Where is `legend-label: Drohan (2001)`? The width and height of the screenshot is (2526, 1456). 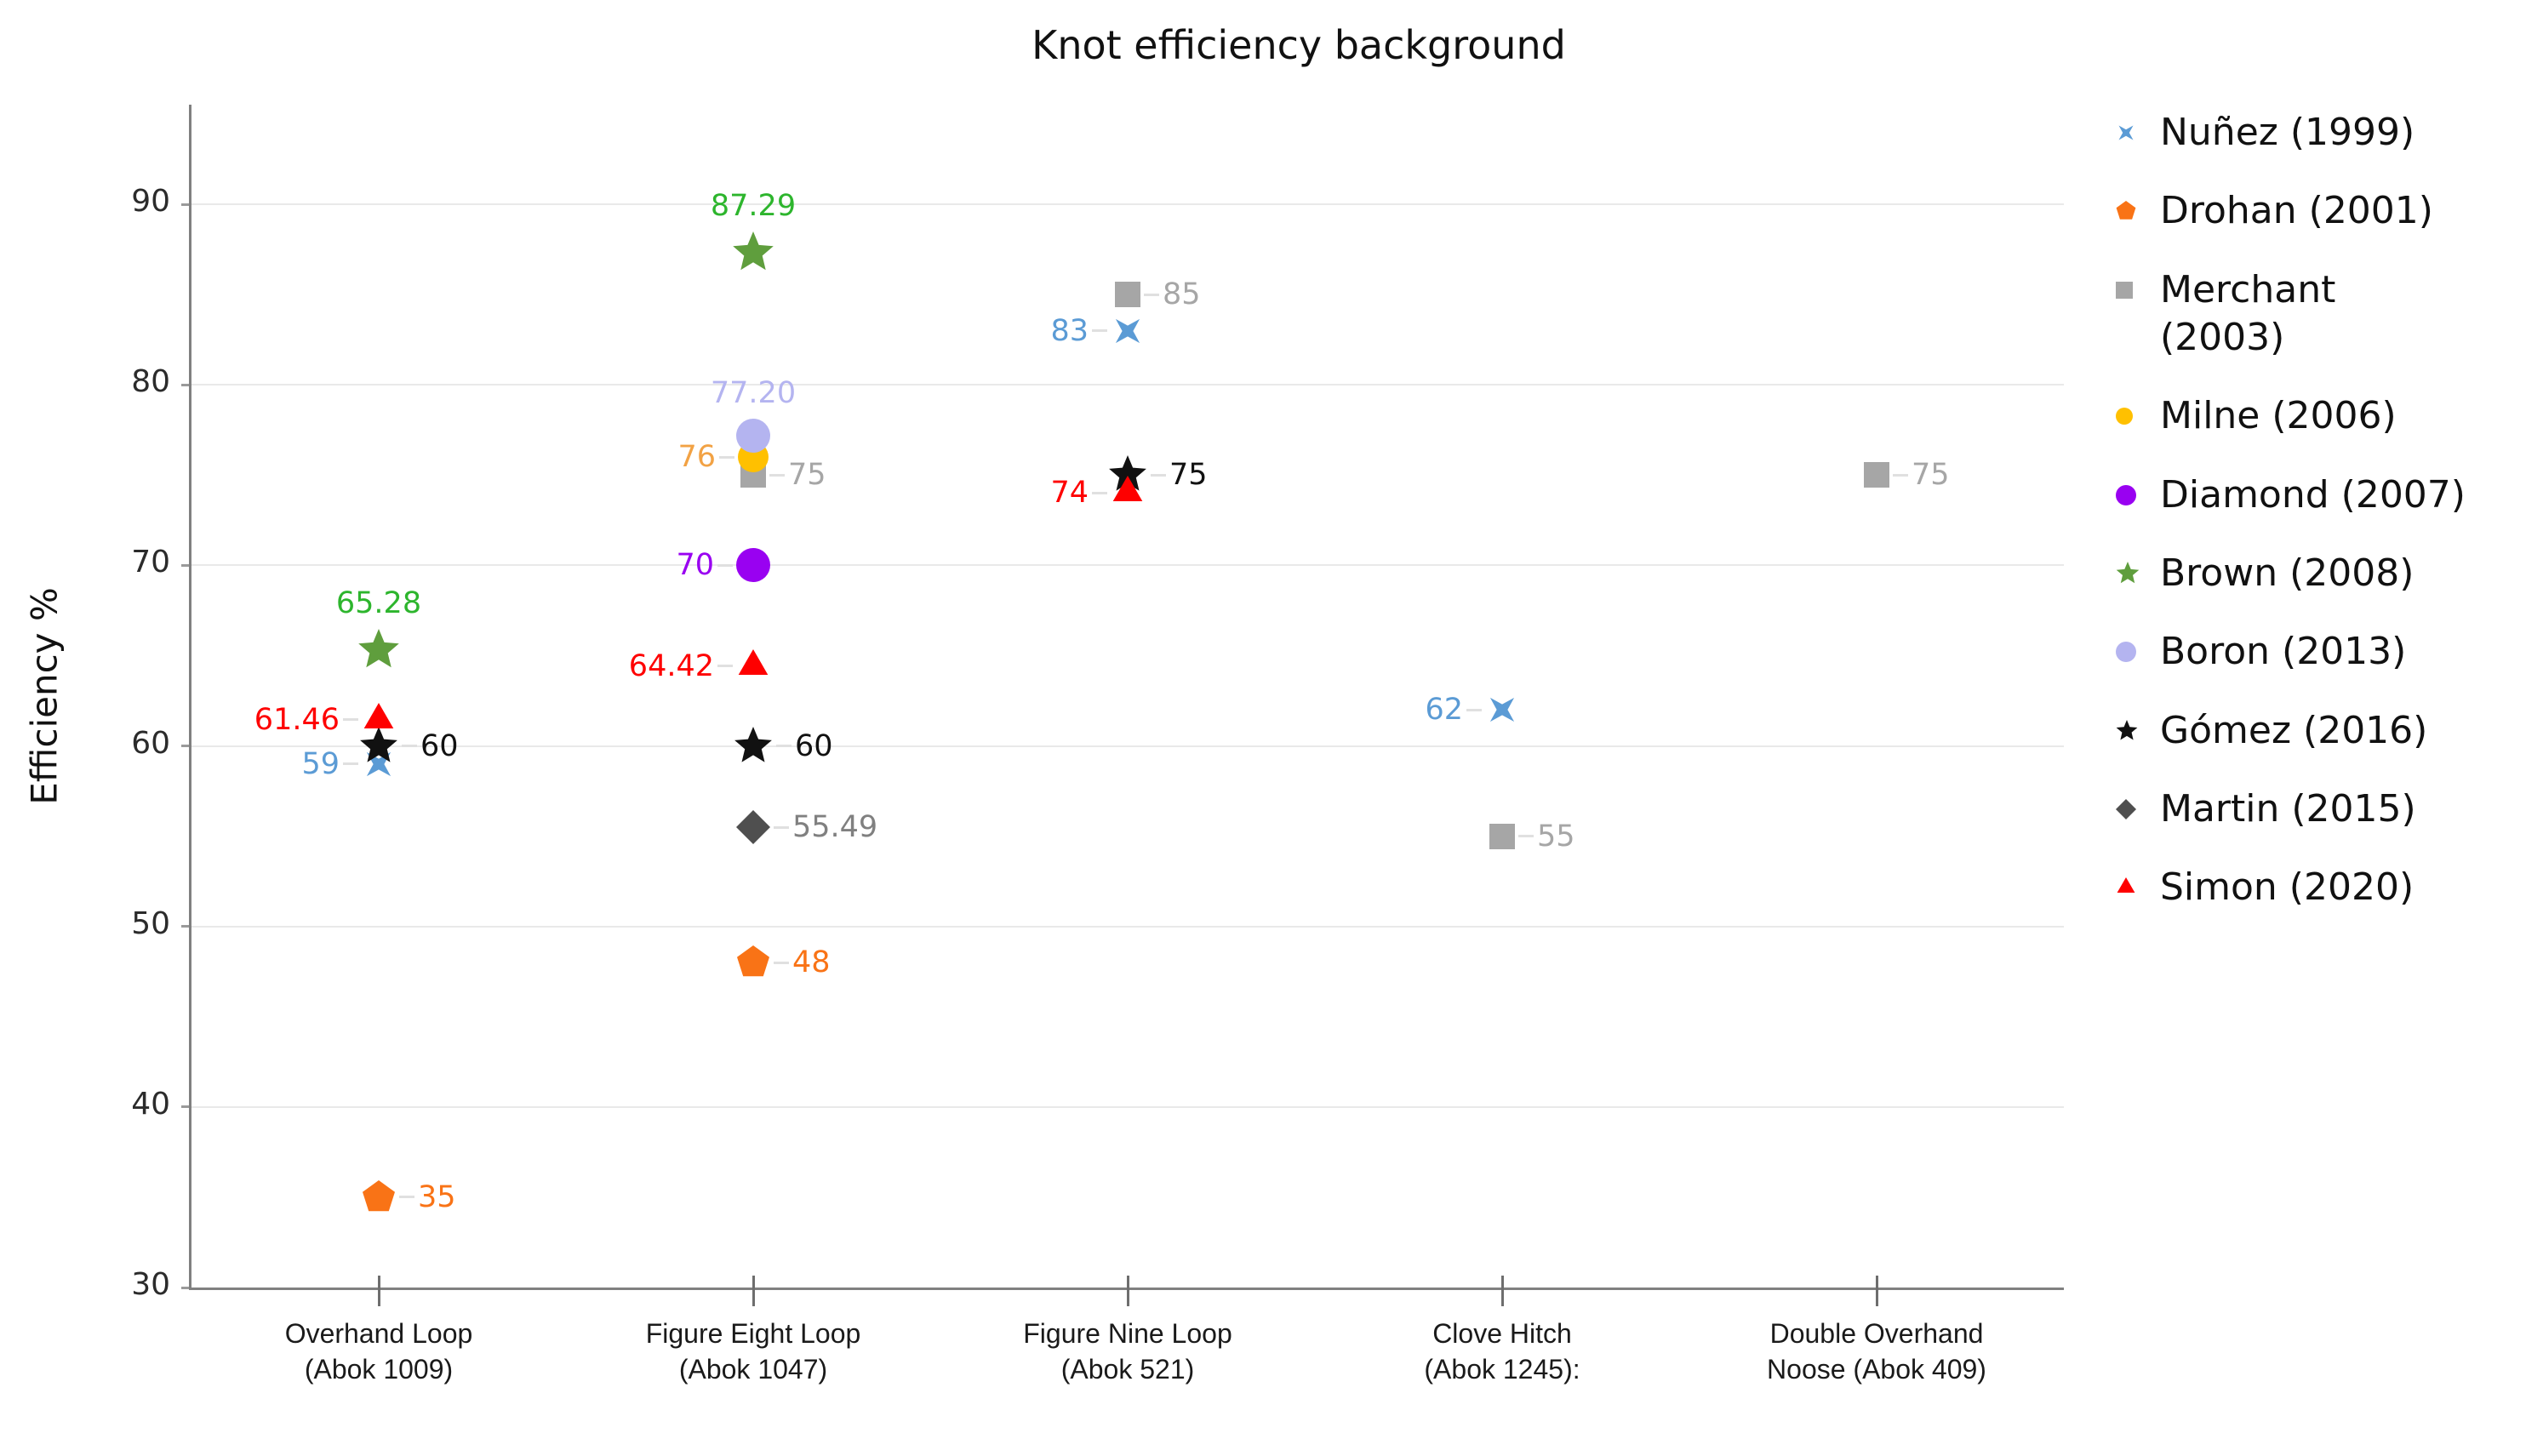
legend-label: Drohan (2001) is located at coordinates (2296, 211).